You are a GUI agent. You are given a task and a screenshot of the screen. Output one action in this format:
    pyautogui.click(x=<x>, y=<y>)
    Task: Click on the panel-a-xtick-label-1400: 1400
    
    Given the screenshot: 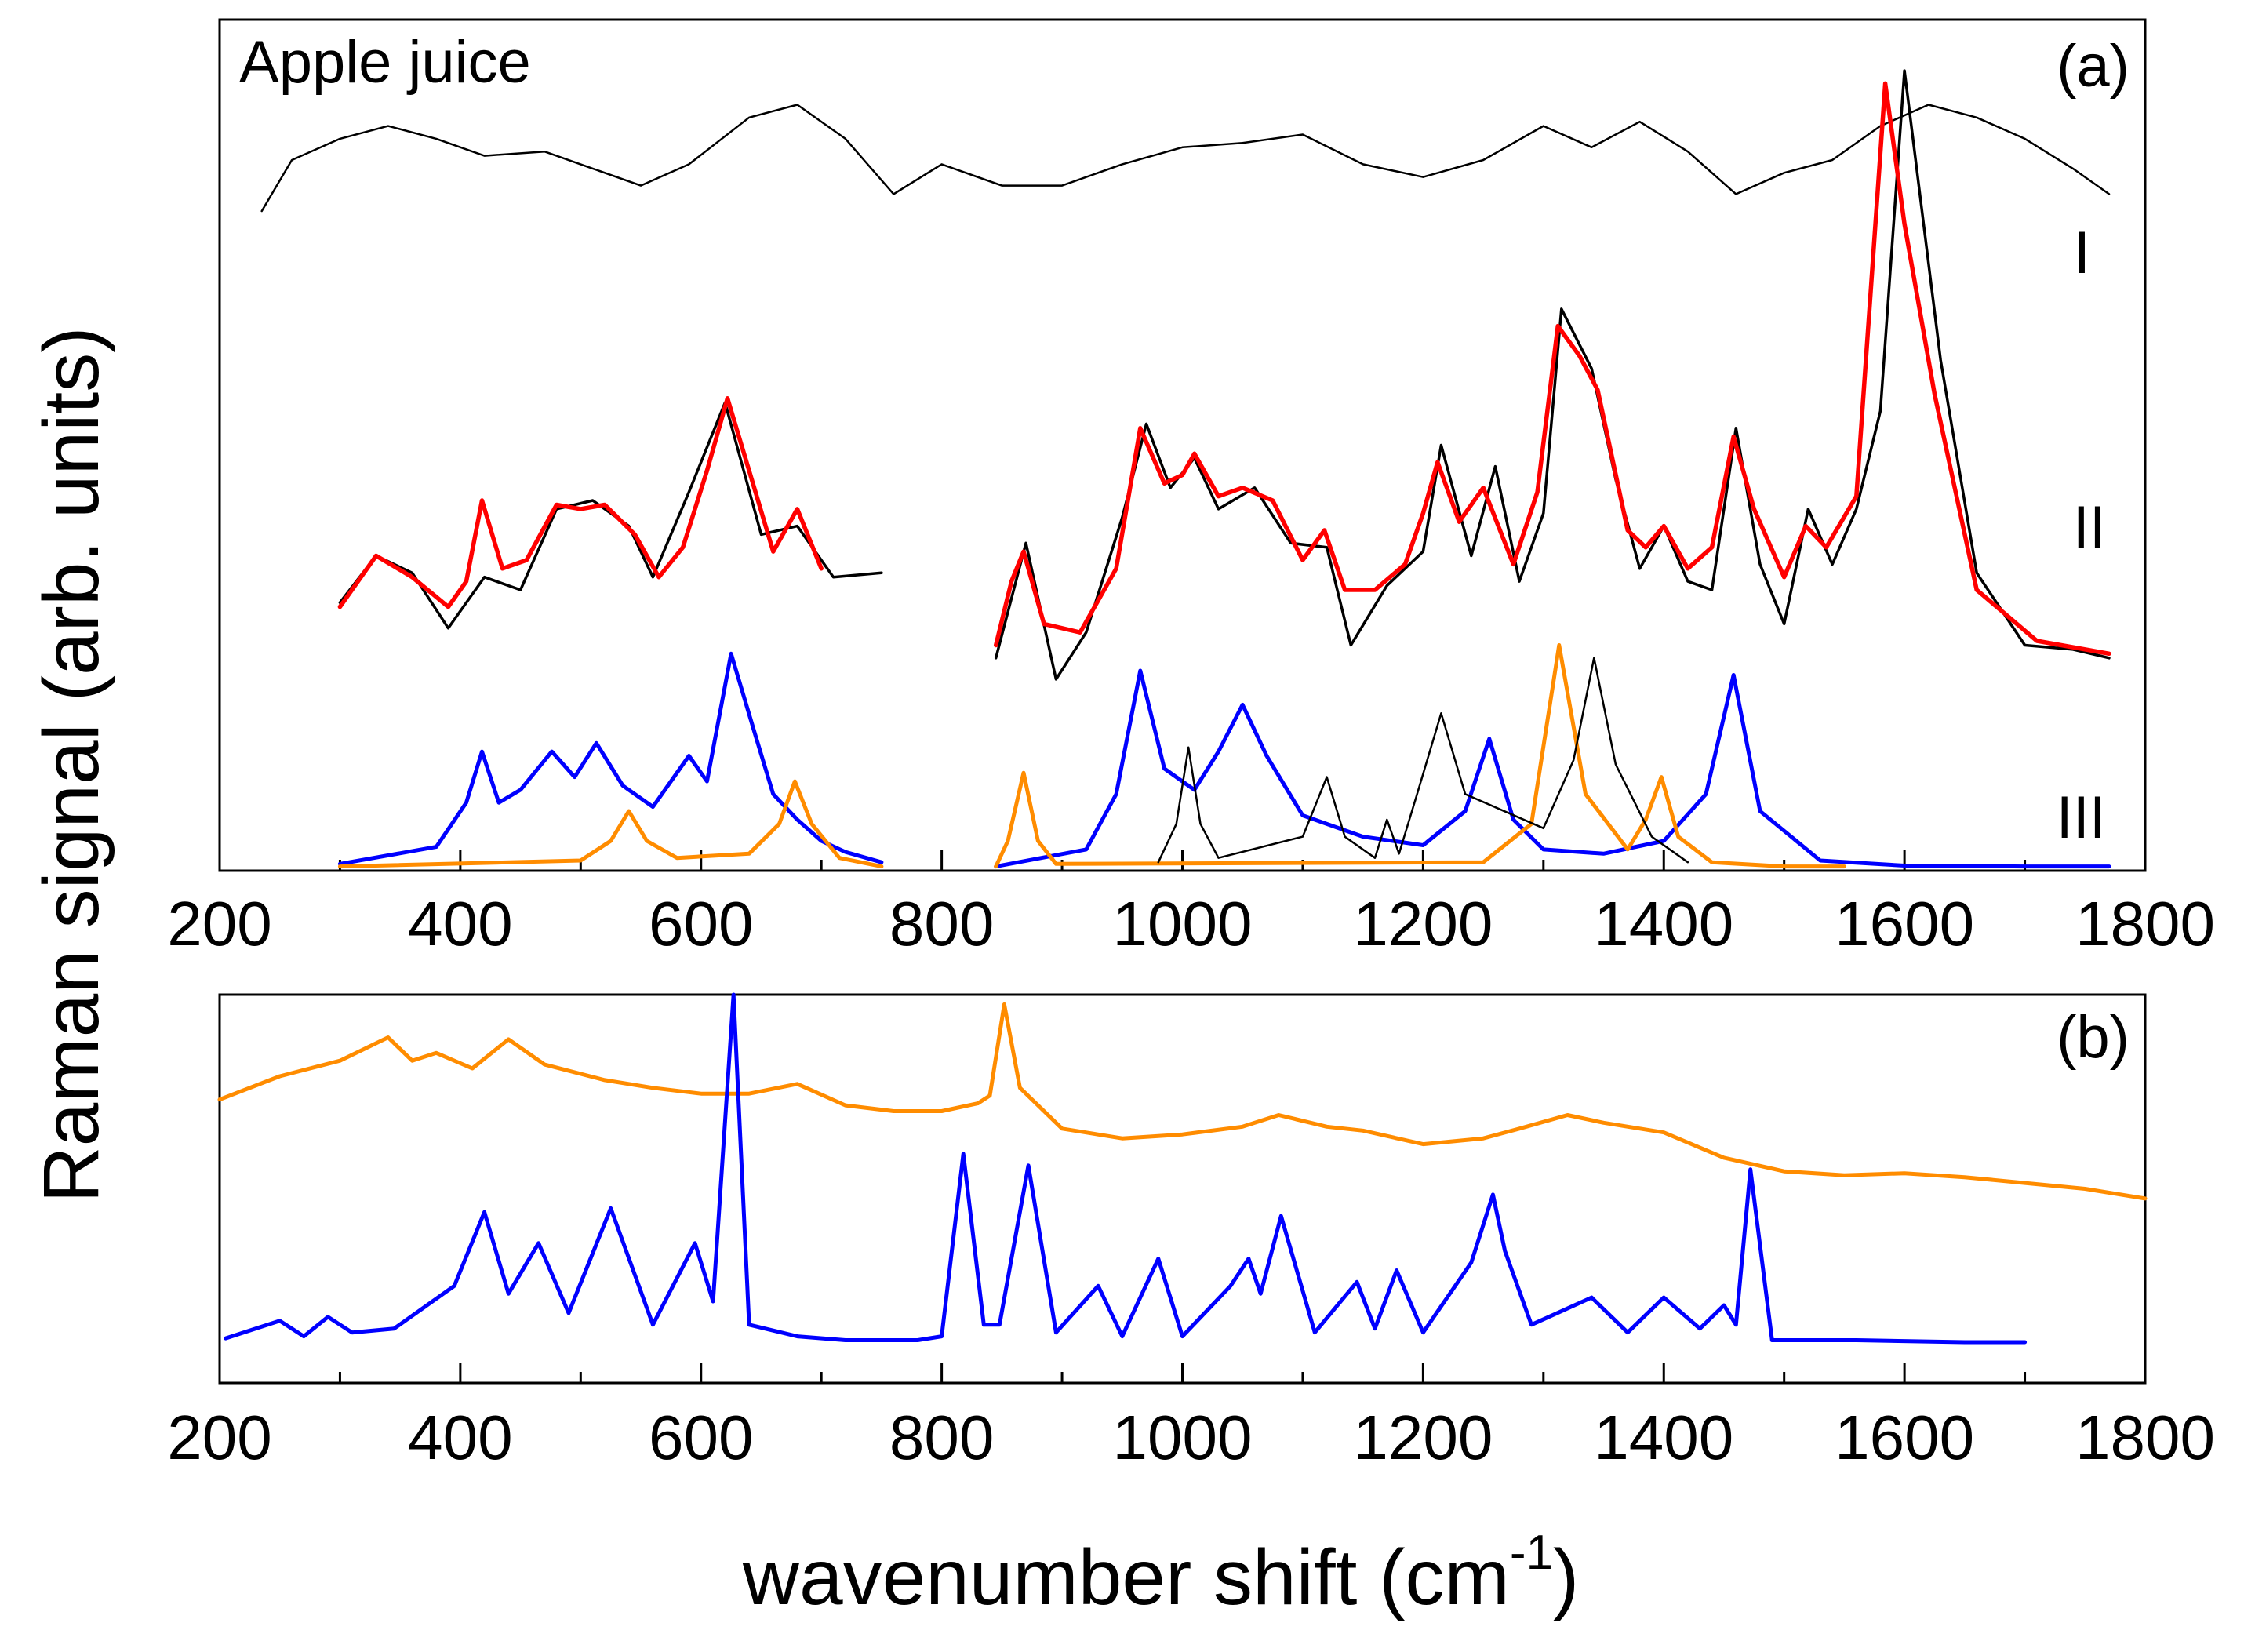 What is the action you would take?
    pyautogui.click(x=1663, y=924)
    